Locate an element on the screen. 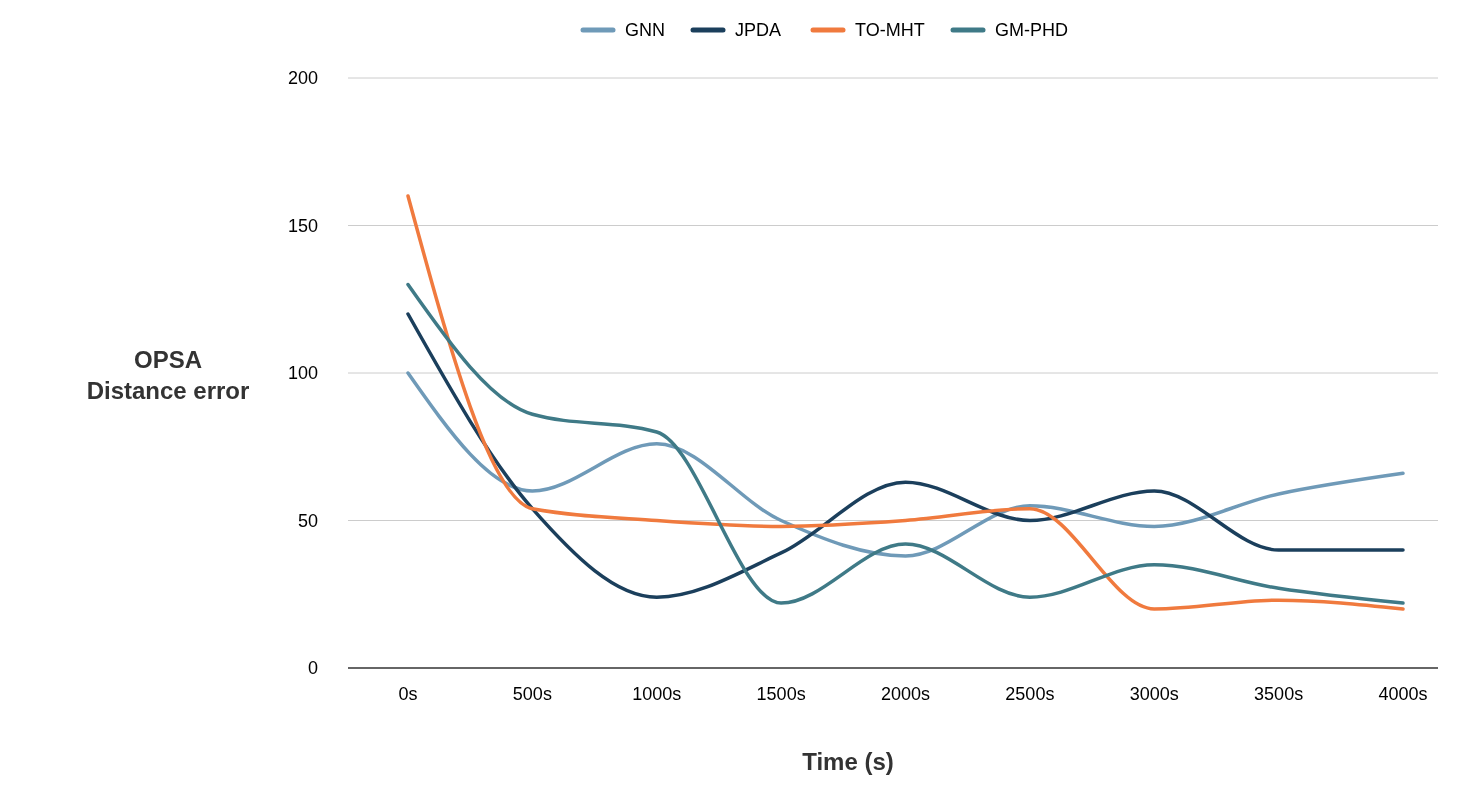 The image size is (1466, 796). y-axis-title: OPSA Distance error is located at coordinates (168, 375).